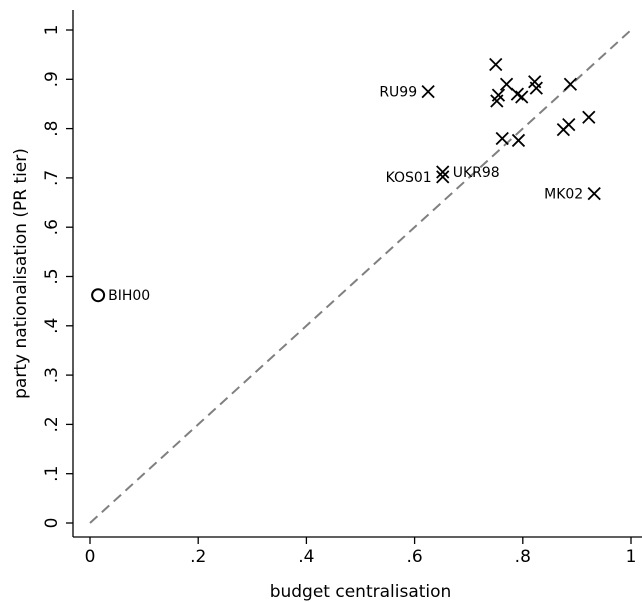  What do you see at coordinates (21, 273) in the screenshot?
I see `y-axis-title: party nationalisation (PR tier)` at bounding box center [21, 273].